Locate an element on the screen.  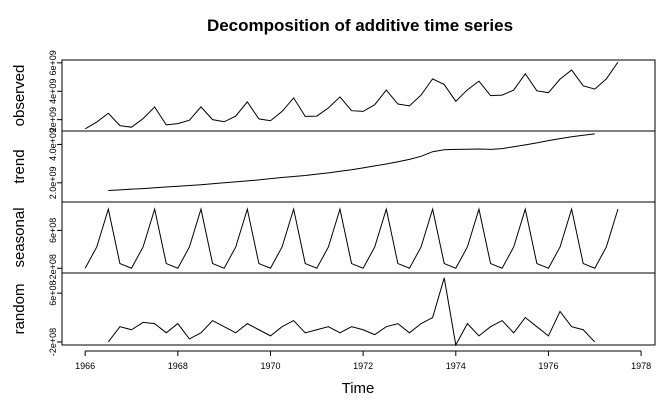
panel-label: random is located at coordinates (19, 309).